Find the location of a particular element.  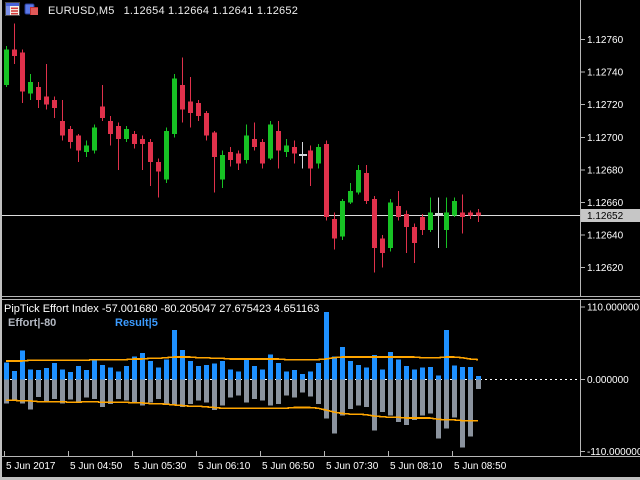

time-tick-label: 5 Jun 08:10 is located at coordinates (416, 466).